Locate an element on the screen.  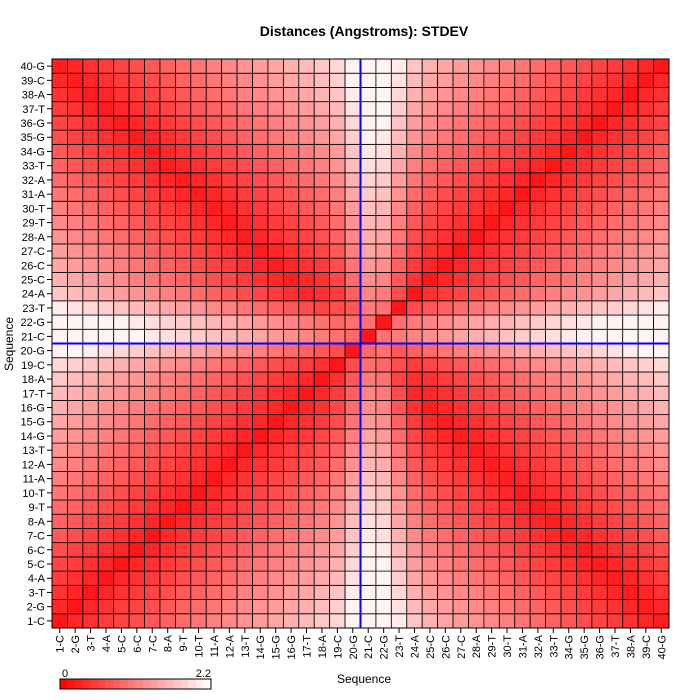
x-tick-label: 34-G is located at coordinates (570, 647).